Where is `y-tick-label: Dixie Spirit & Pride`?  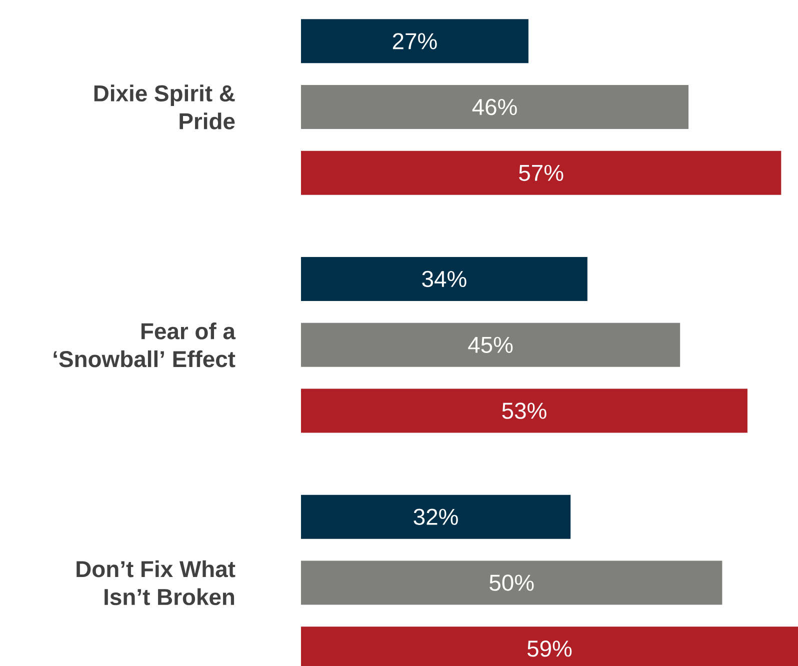
y-tick-label: Dixie Spirit & Pride is located at coordinates (164, 107).